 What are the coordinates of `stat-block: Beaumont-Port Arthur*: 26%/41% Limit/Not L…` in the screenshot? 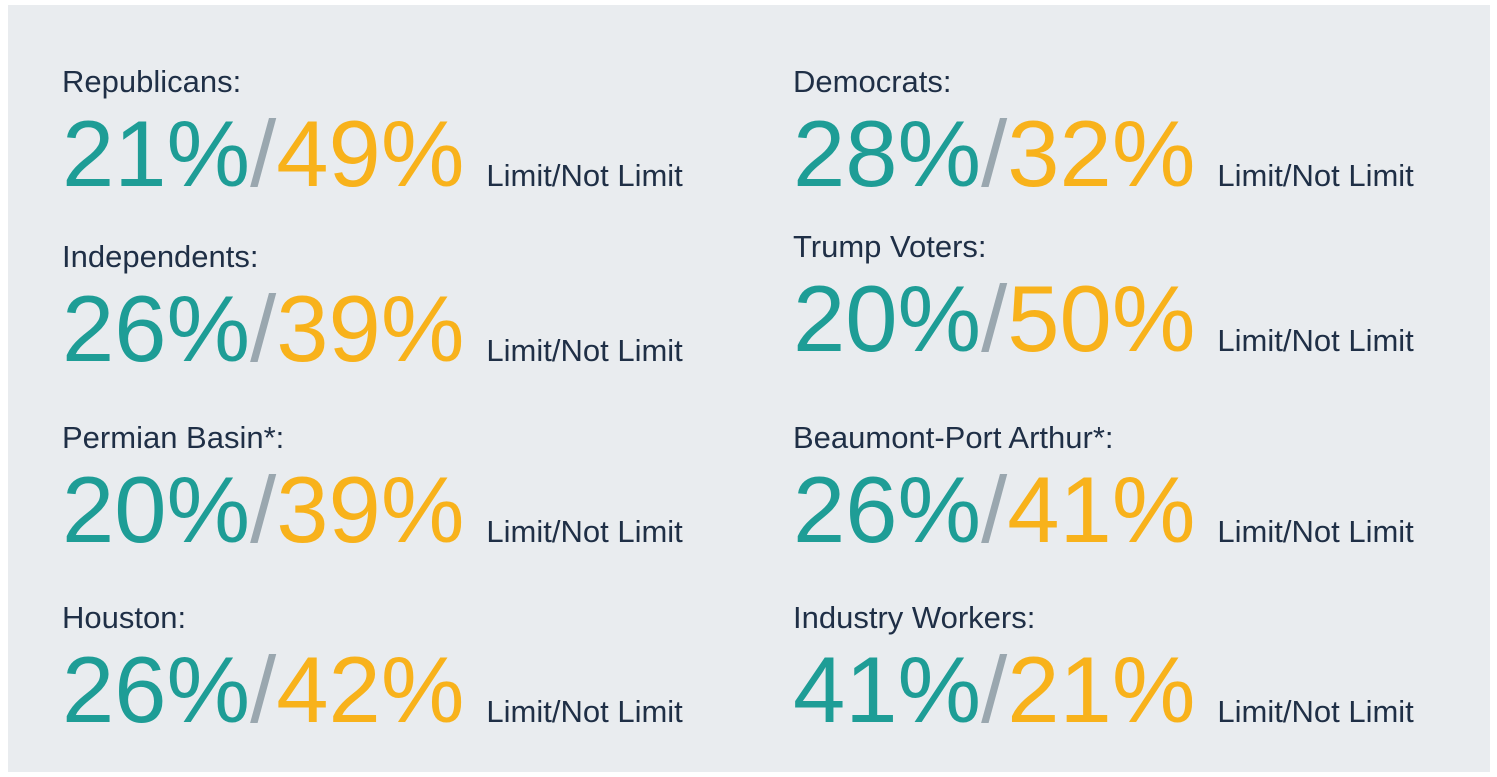 It's located at (1103, 502).